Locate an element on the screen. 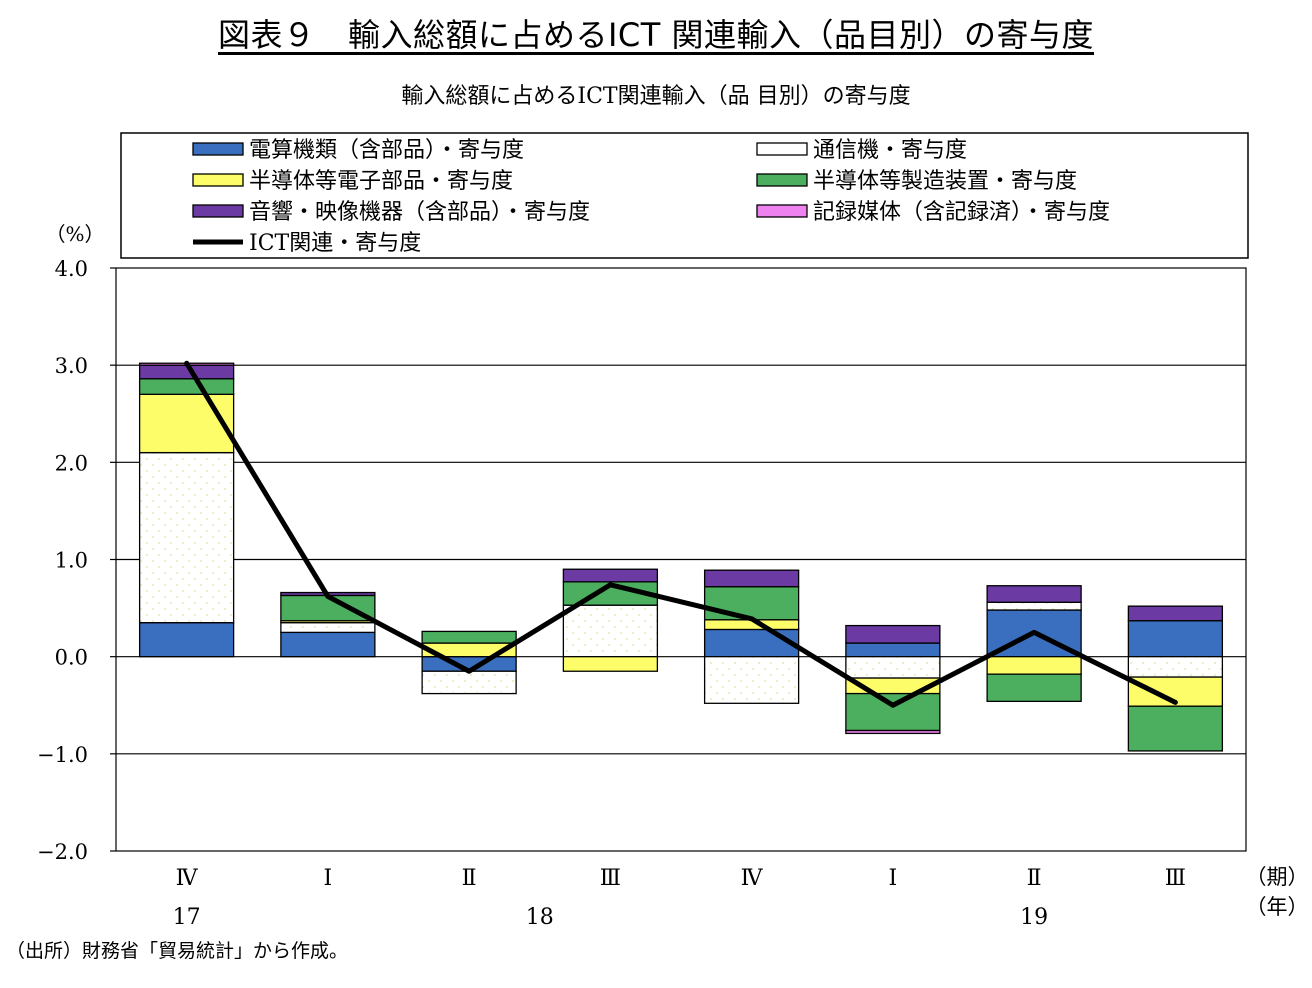 The width and height of the screenshot is (1312, 988). x-axis-year-label: （年） is located at coordinates (1277, 907).